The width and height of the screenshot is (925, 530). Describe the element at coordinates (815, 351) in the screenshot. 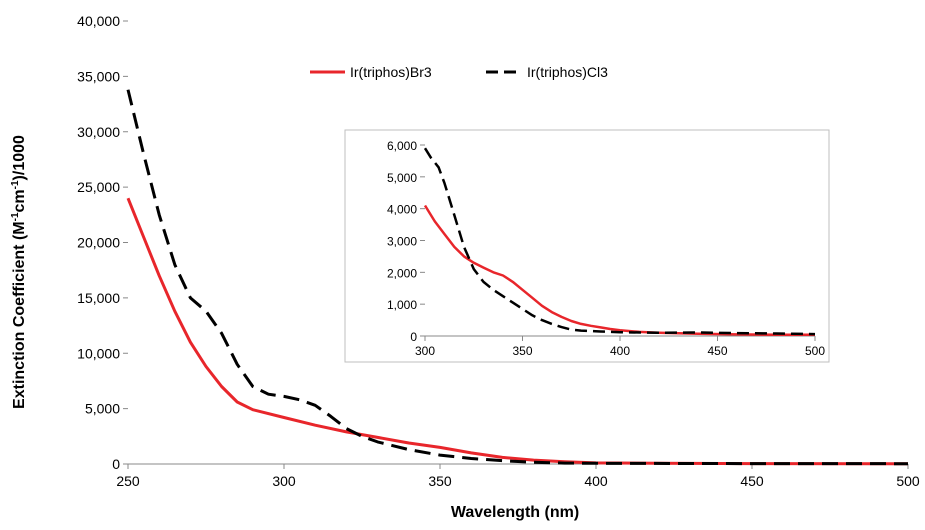

I see `inset-x-tick-label: 500` at that location.